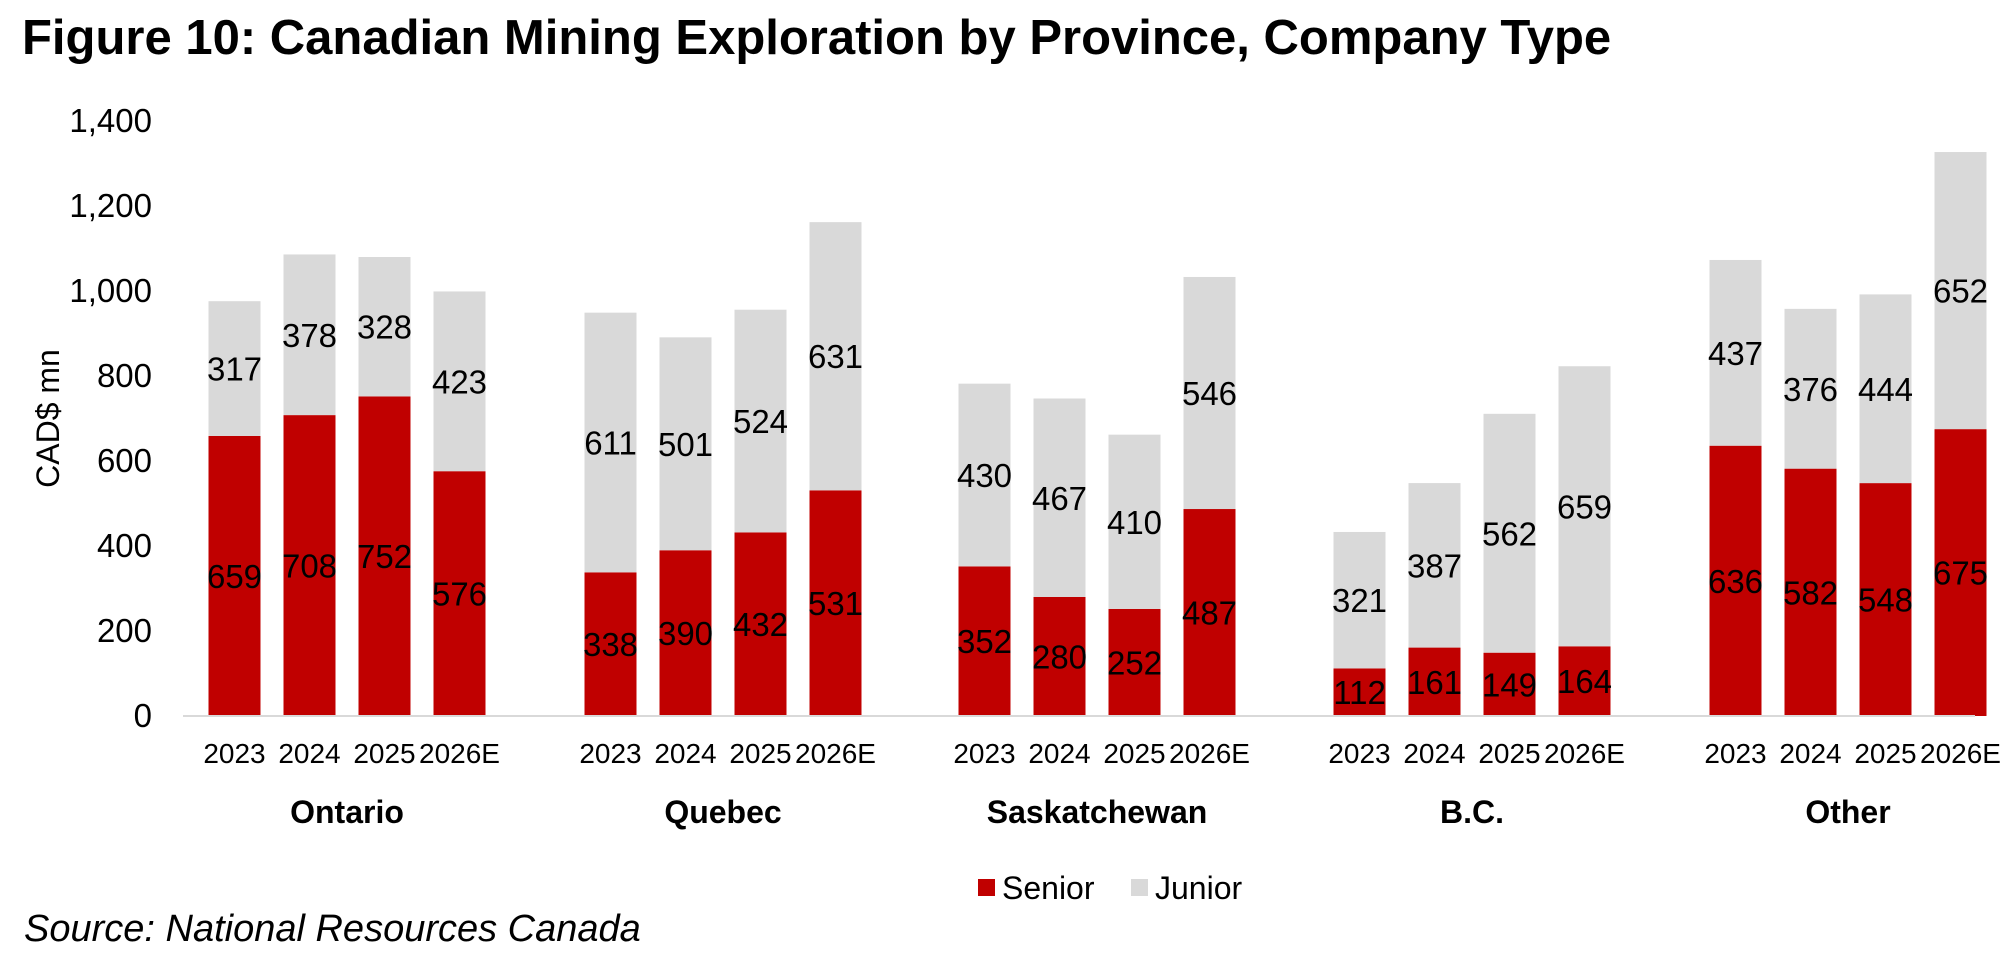 The height and width of the screenshot is (974, 2006). I want to click on data-label-junior: 410, so click(1134, 522).